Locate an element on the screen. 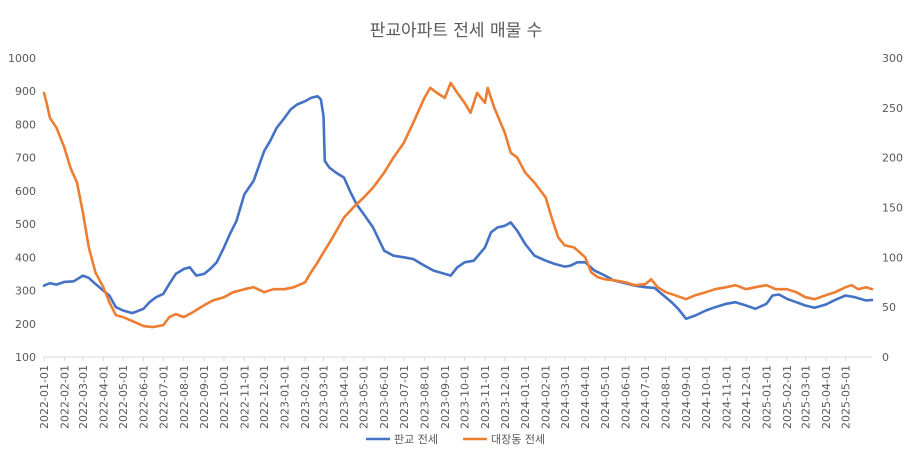 Image resolution: width=912 pixels, height=461 pixels. x-tick-label: 2022-09-01 is located at coordinates (204, 397).